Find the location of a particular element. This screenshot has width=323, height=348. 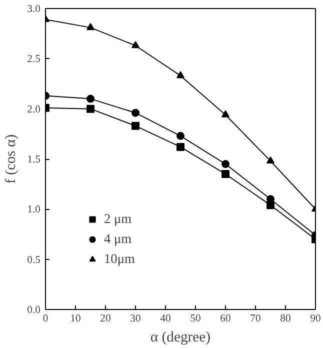

y-tick-label: 2.5 is located at coordinates (34, 60).